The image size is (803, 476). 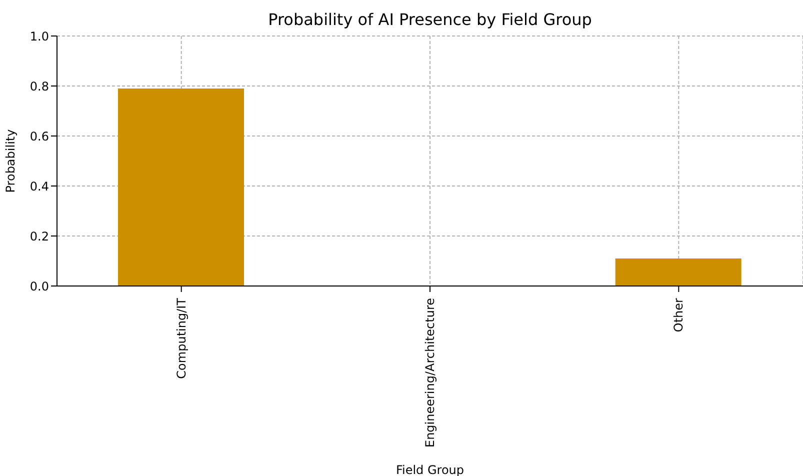 I want to click on chart-title: Probability of AI Presence by Field Group, so click(x=430, y=19).